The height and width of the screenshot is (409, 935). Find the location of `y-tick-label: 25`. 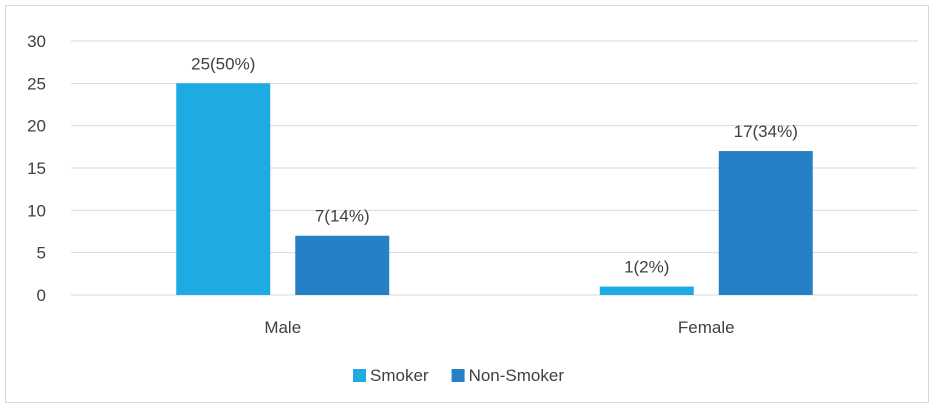

y-tick-label: 25 is located at coordinates (36, 83).